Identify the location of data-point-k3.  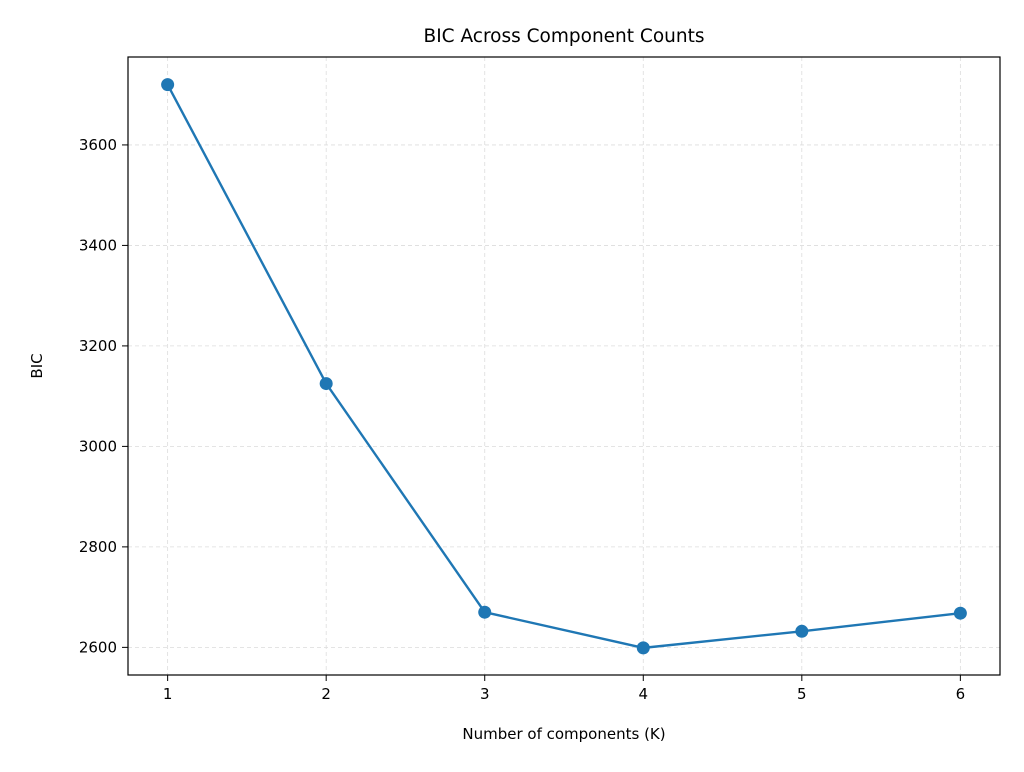
(485, 612).